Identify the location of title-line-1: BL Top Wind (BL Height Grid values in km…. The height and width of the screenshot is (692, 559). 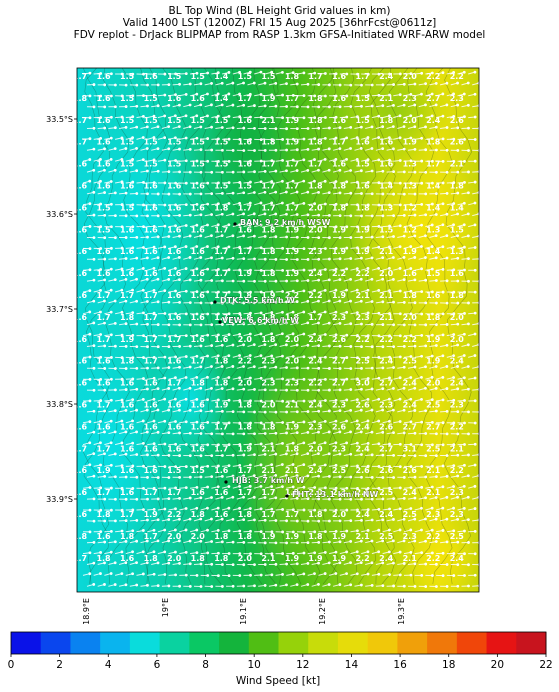
(279, 11).